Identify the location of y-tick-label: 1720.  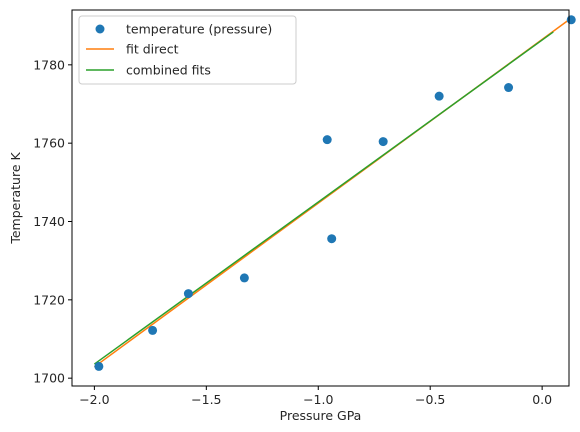
(49, 299).